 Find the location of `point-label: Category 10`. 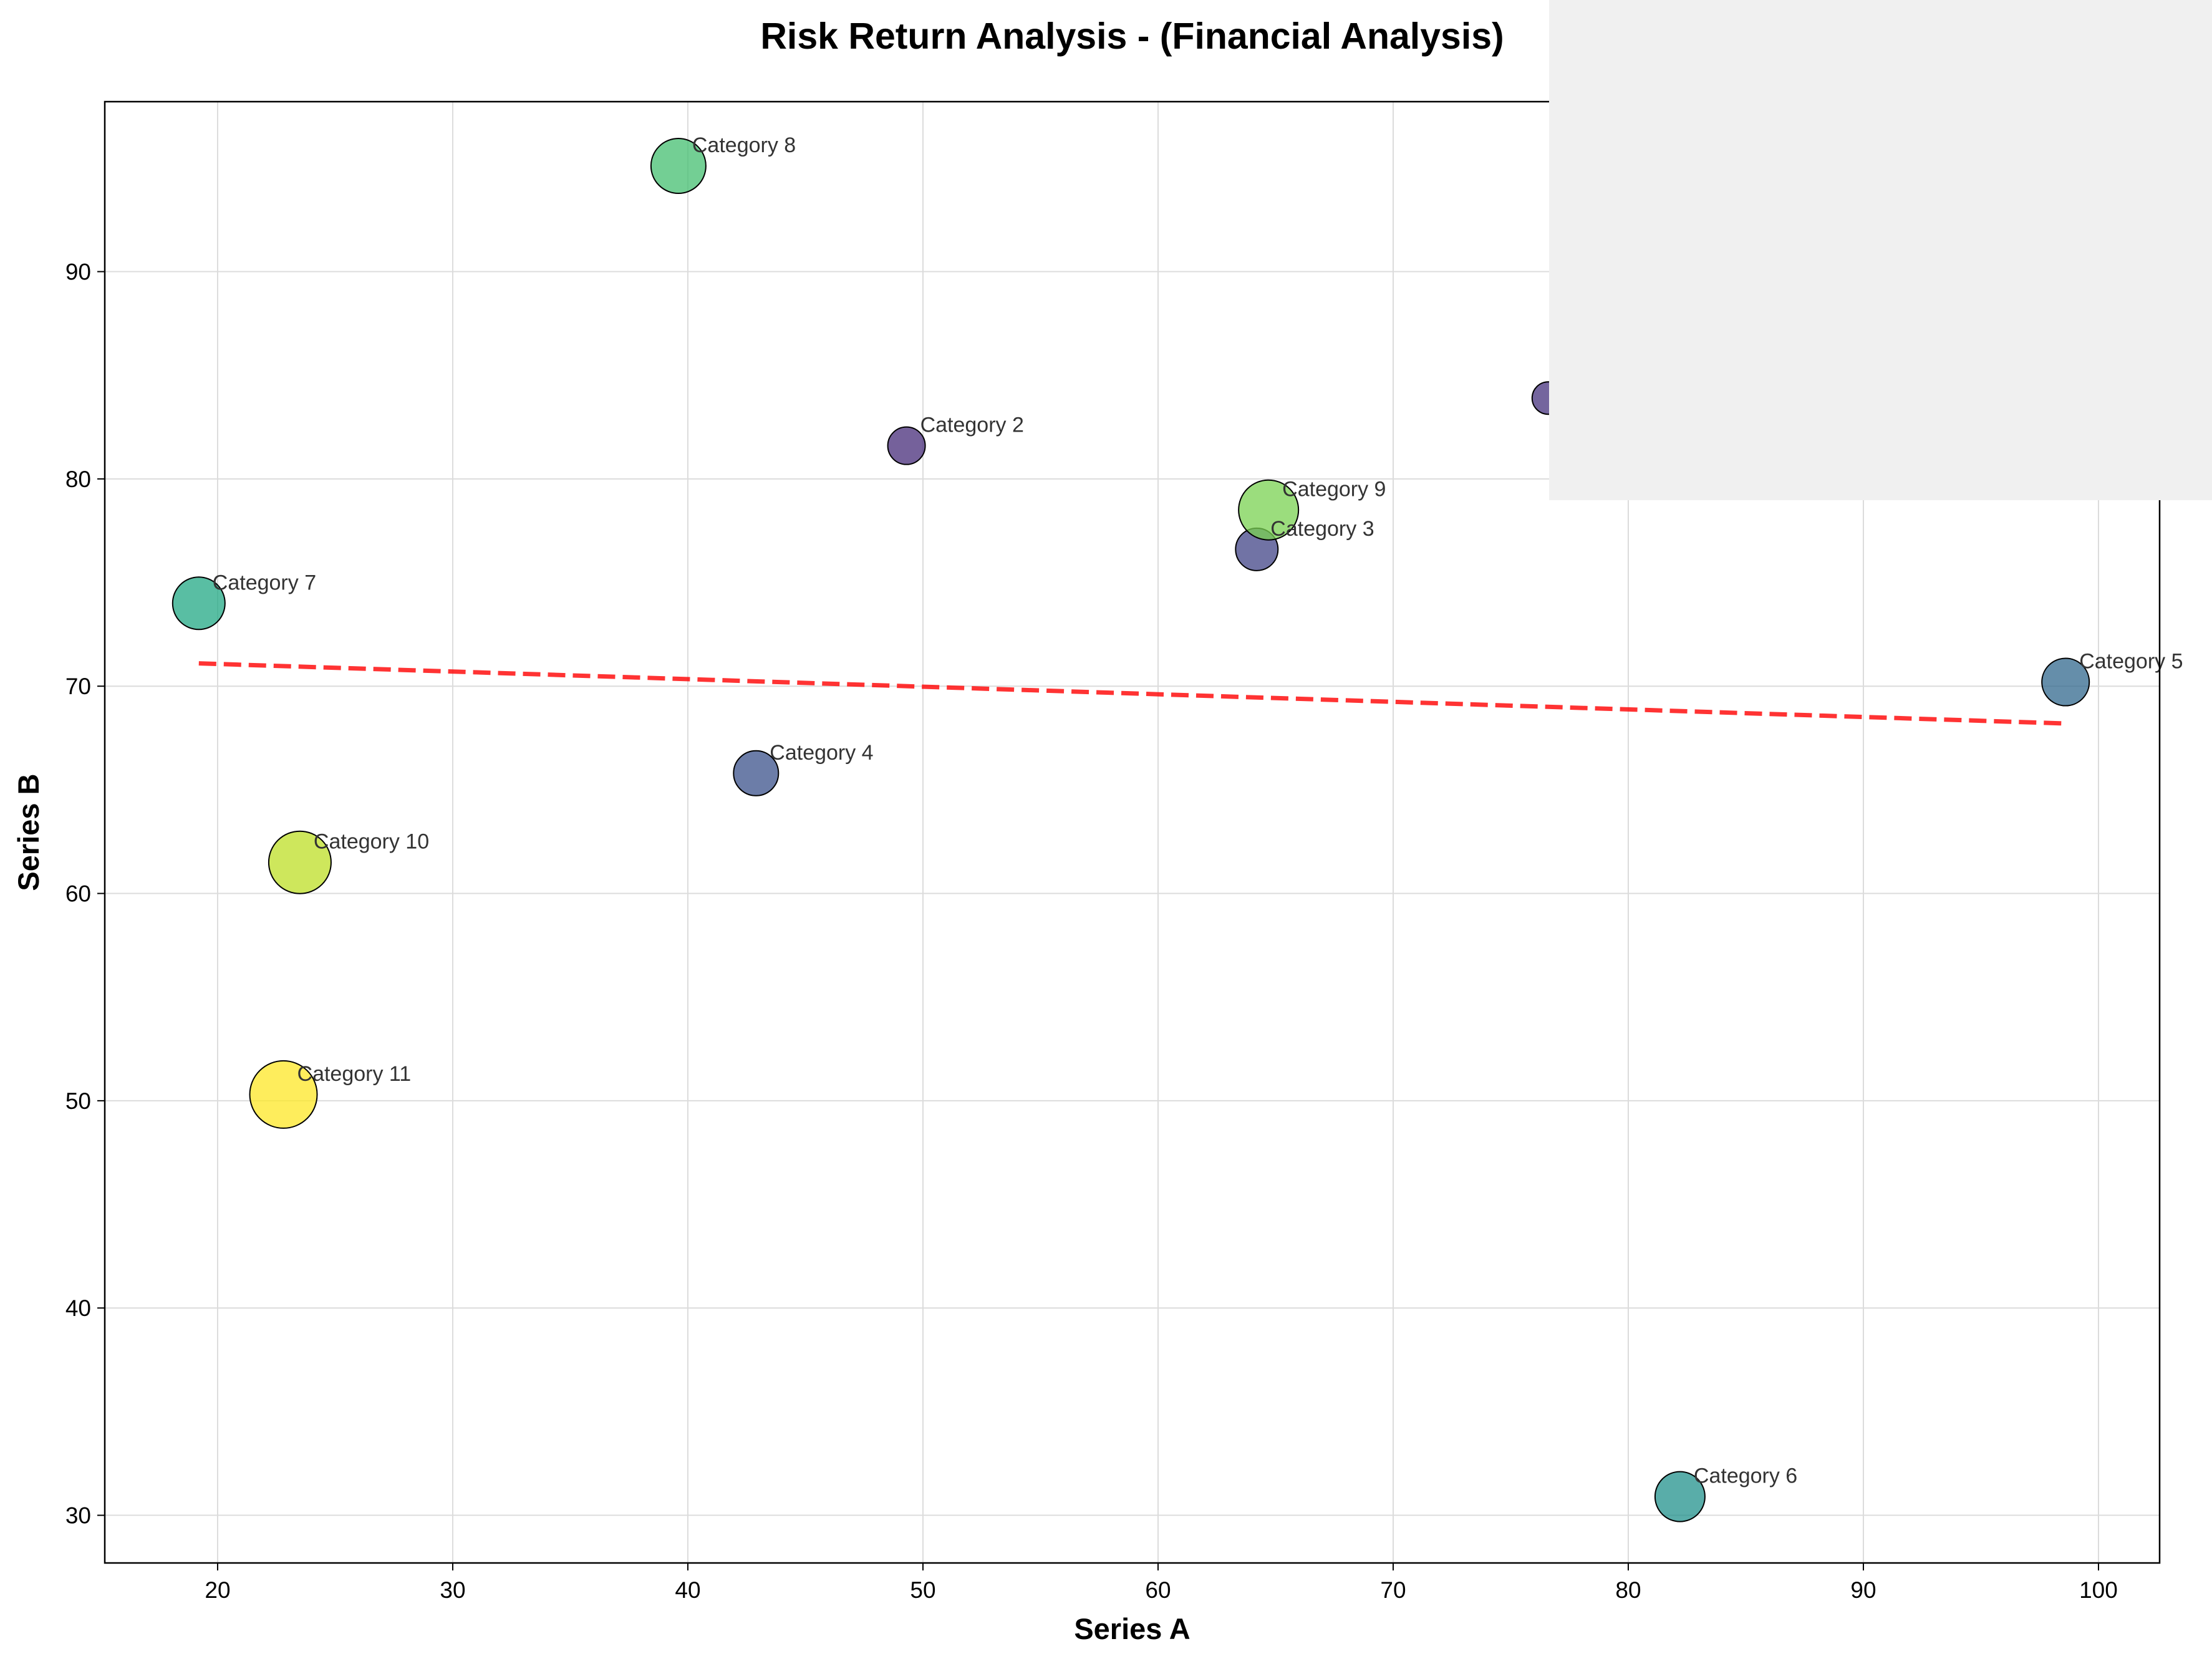

point-label: Category 10 is located at coordinates (371, 842).